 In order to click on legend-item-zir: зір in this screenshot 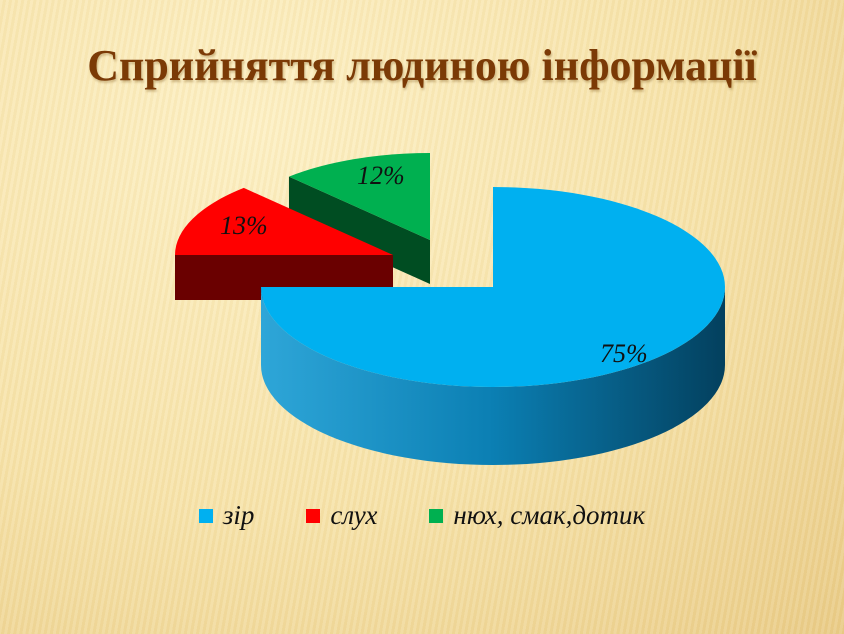, I will do `click(226, 515)`.